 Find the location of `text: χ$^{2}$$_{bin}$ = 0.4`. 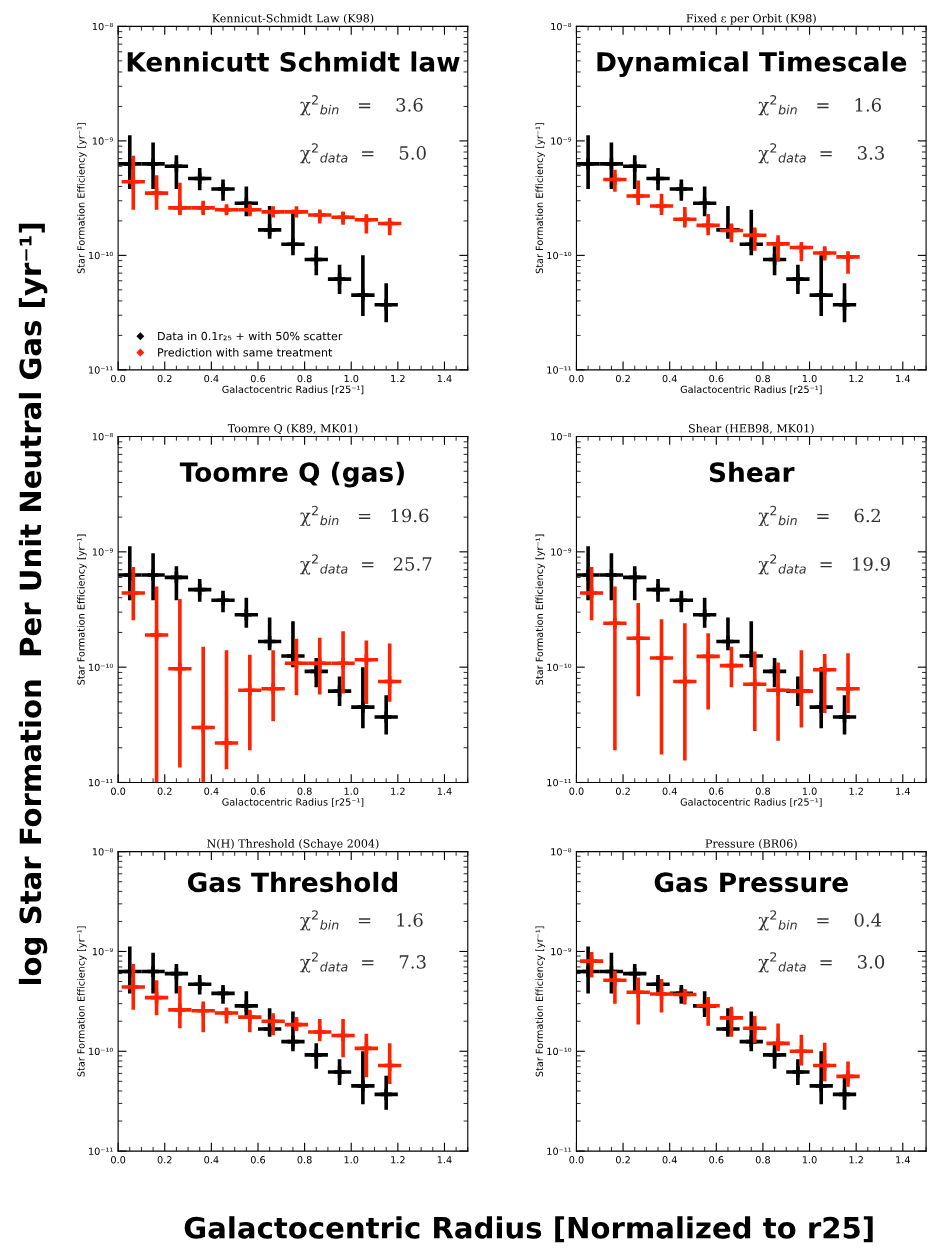

text: χ$^{2}$$_{bin}$ = 0.4 is located at coordinates (820, 920).